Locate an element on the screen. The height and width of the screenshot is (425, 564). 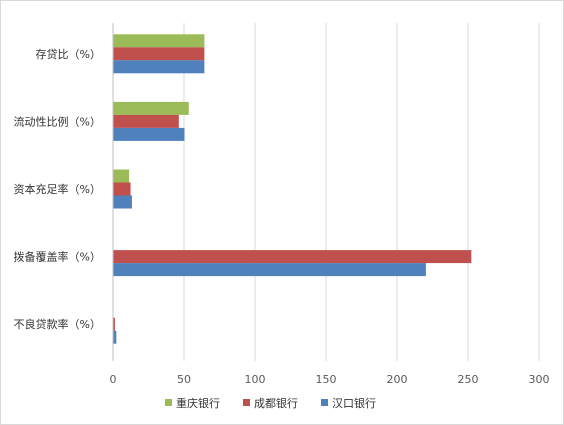
category-label: 资本充足率（%） is located at coordinates (57, 189).